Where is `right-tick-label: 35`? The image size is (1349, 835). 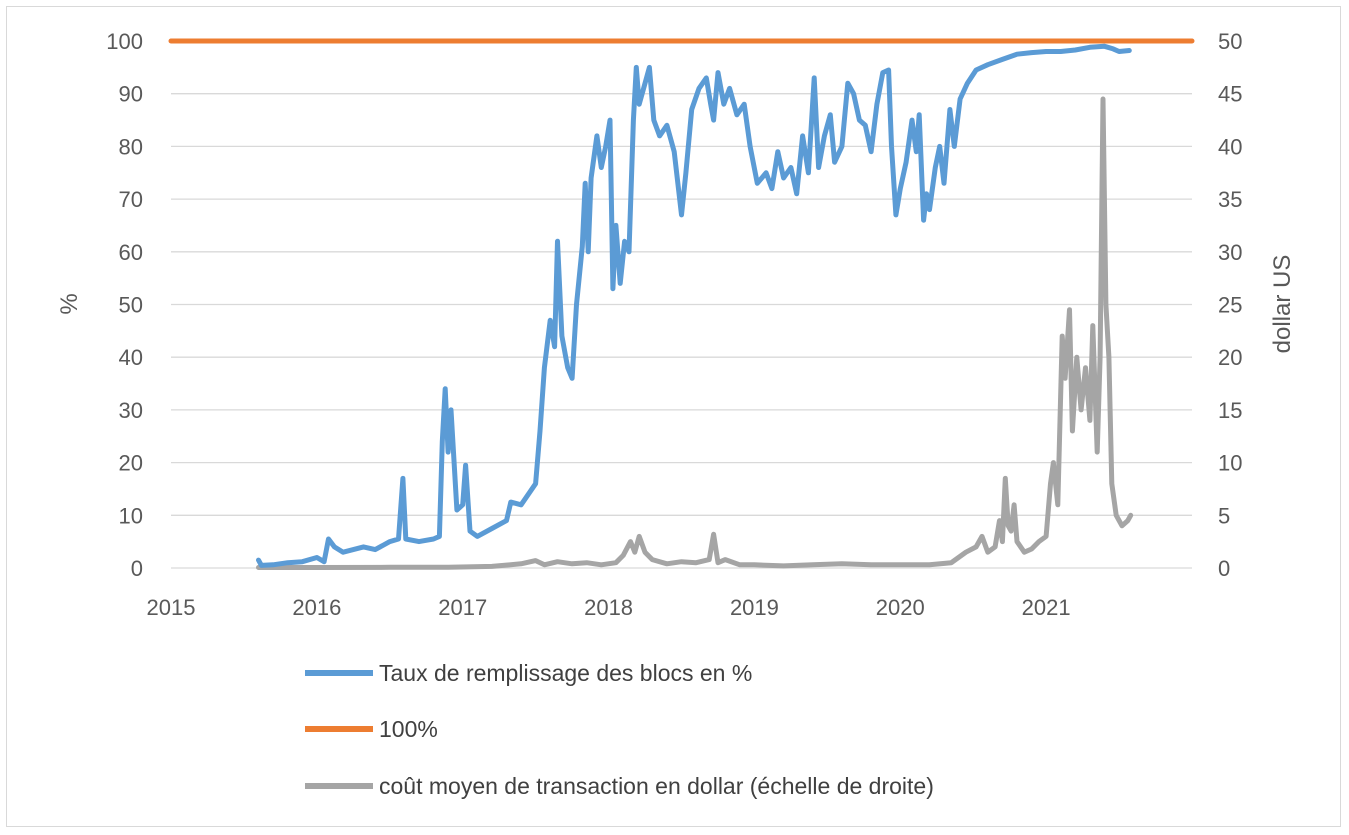
right-tick-label: 35 is located at coordinates (1230, 199).